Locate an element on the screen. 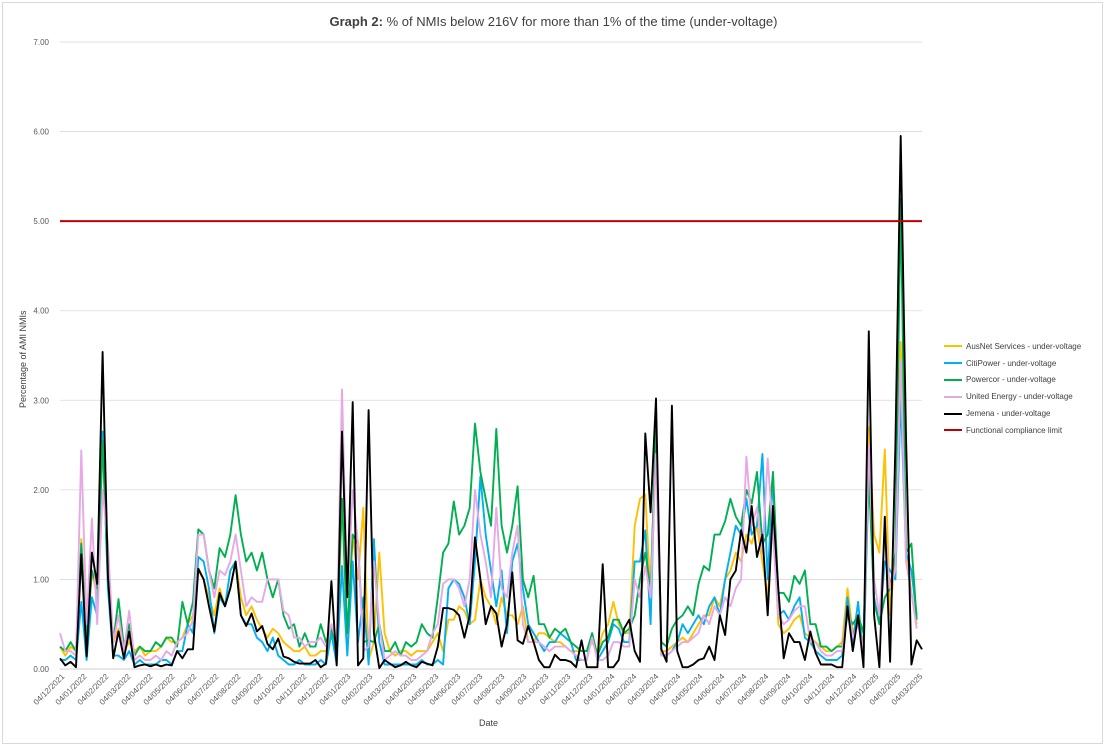 Image resolution: width=1107 pixels, height=748 pixels. y-axis-label: Percentage of AMI NMIs is located at coordinates (23, 359).